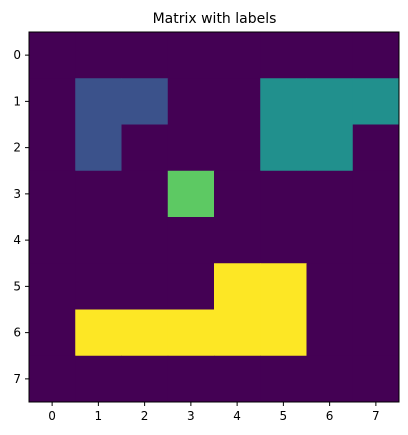 Image resolution: width=408 pixels, height=435 pixels. Describe the element at coordinates (284, 416) in the screenshot. I see `x-tick-label: 5` at that location.